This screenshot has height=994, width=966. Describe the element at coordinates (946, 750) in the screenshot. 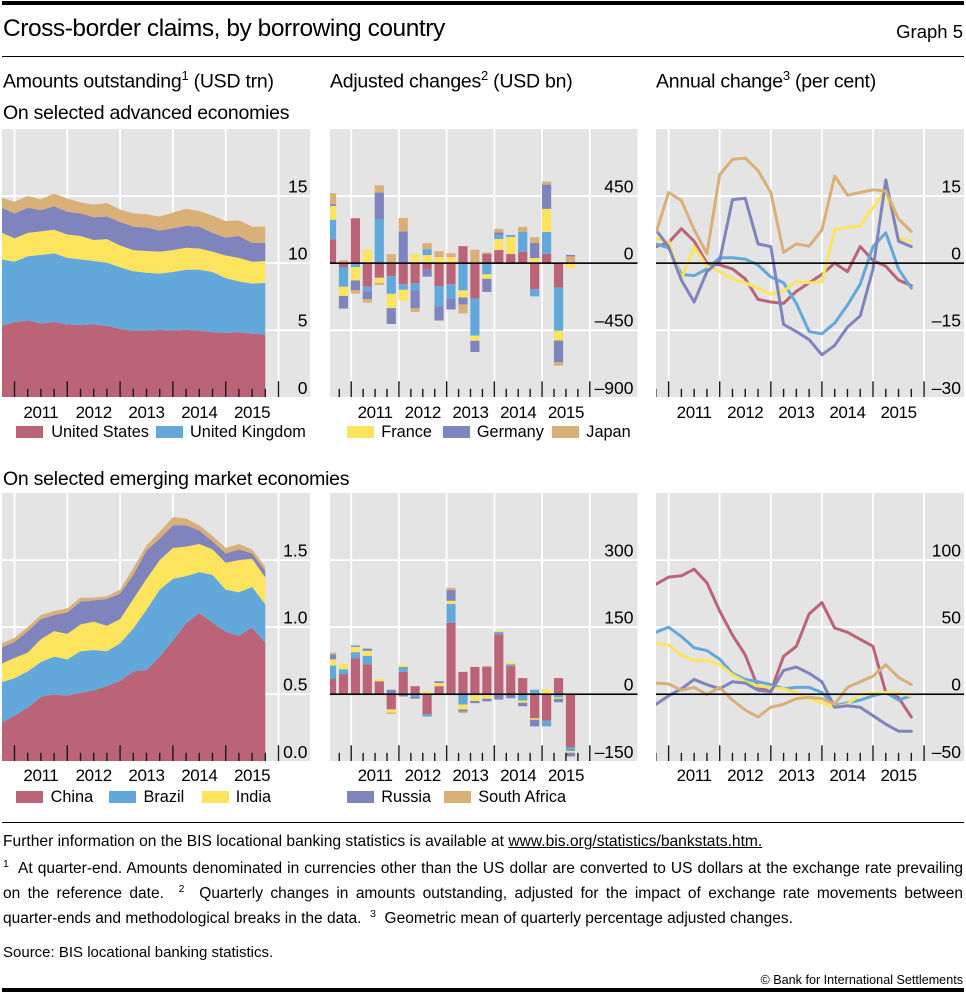

I see `svg-text: –50` at that location.